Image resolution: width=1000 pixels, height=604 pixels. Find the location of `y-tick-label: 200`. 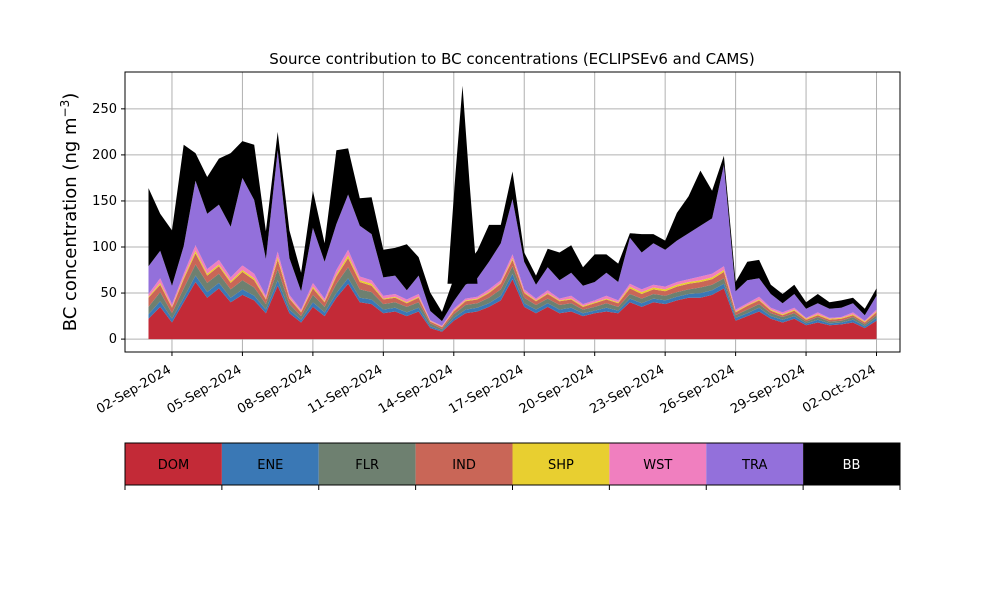

y-tick-label: 200 is located at coordinates (104, 155).